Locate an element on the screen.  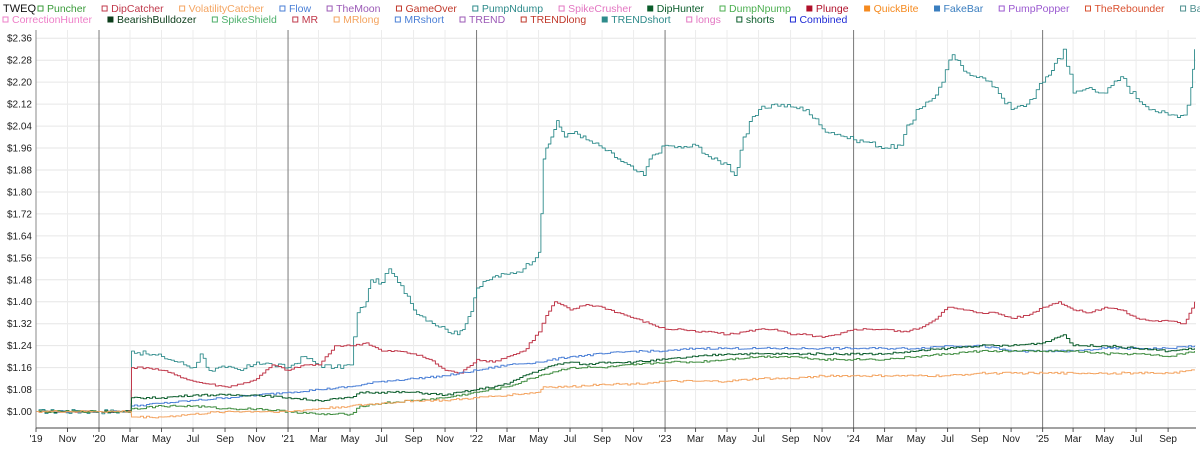
legend-label: GameOver is located at coordinates (431, 9).